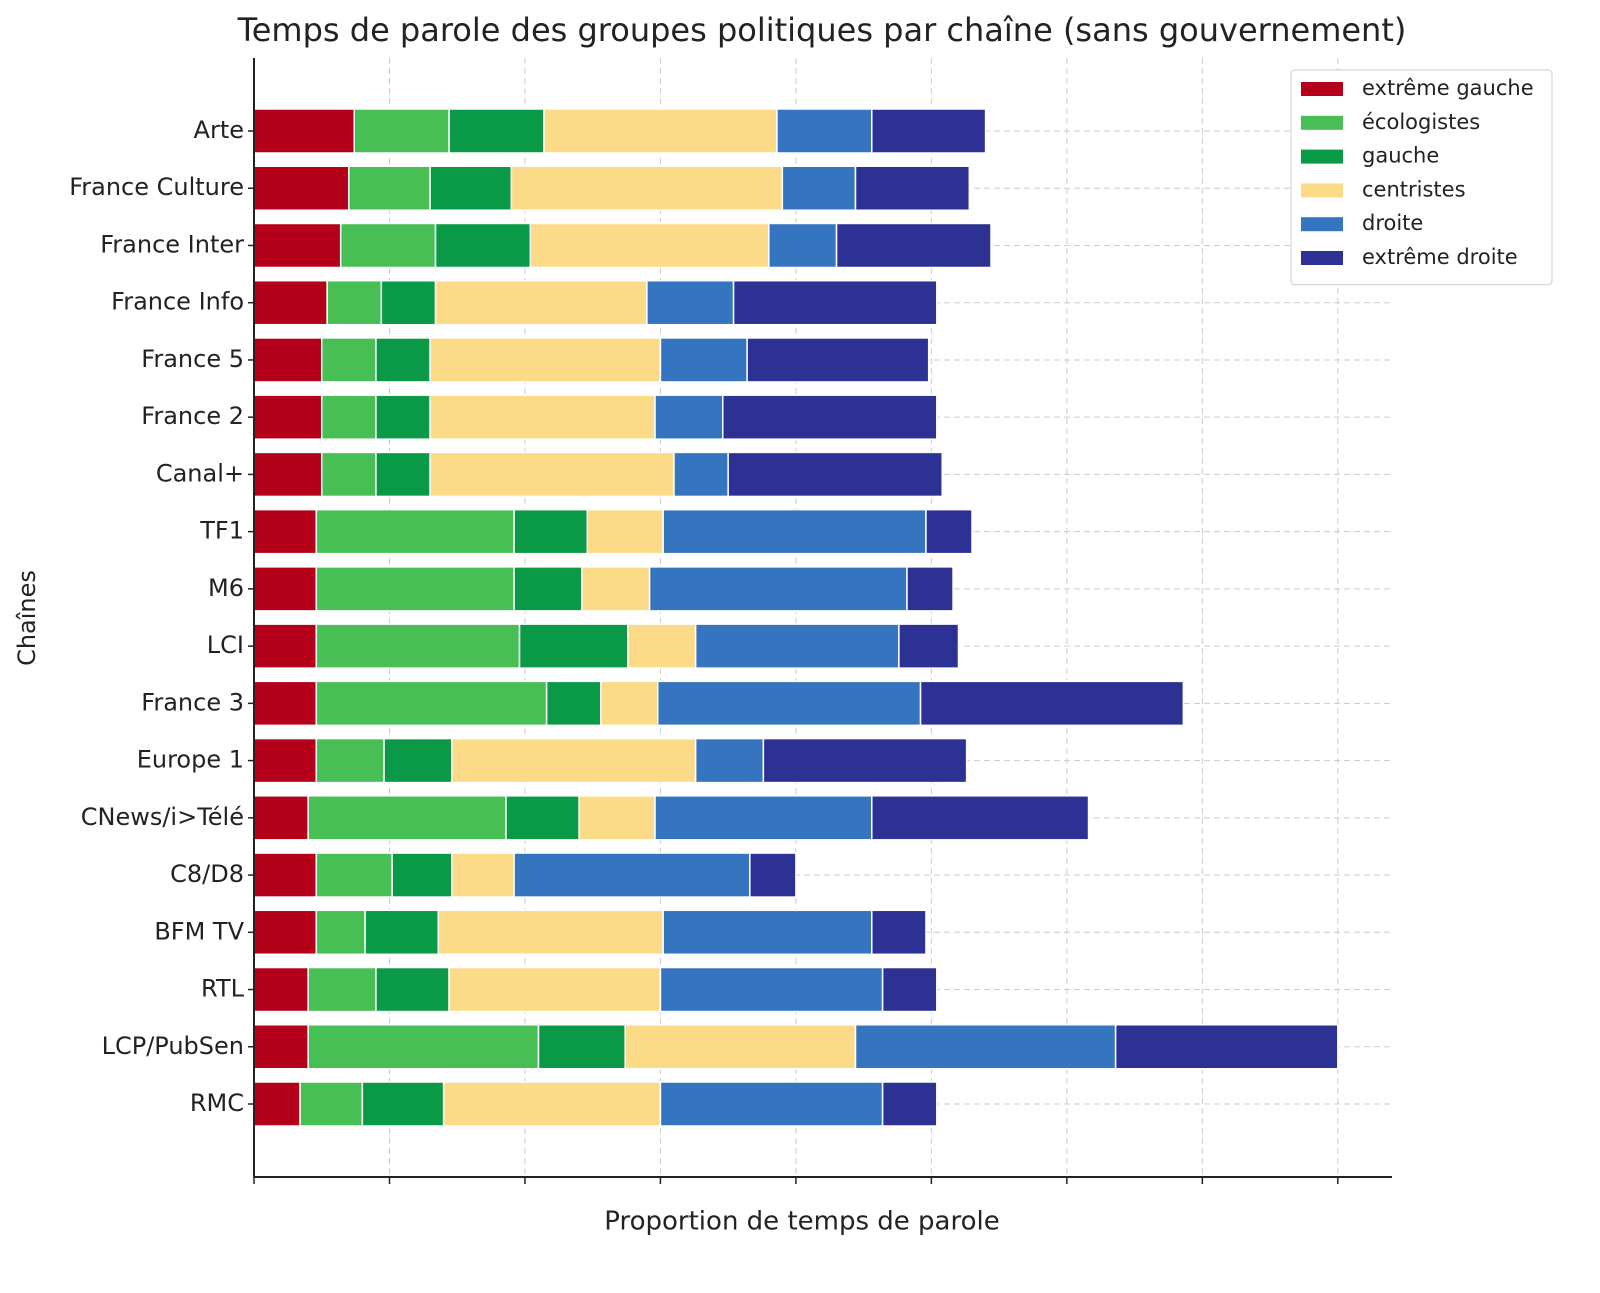 This screenshot has height=1293, width=1600. I want to click on y-tick-label: CNews/i>Télé, so click(162, 817).